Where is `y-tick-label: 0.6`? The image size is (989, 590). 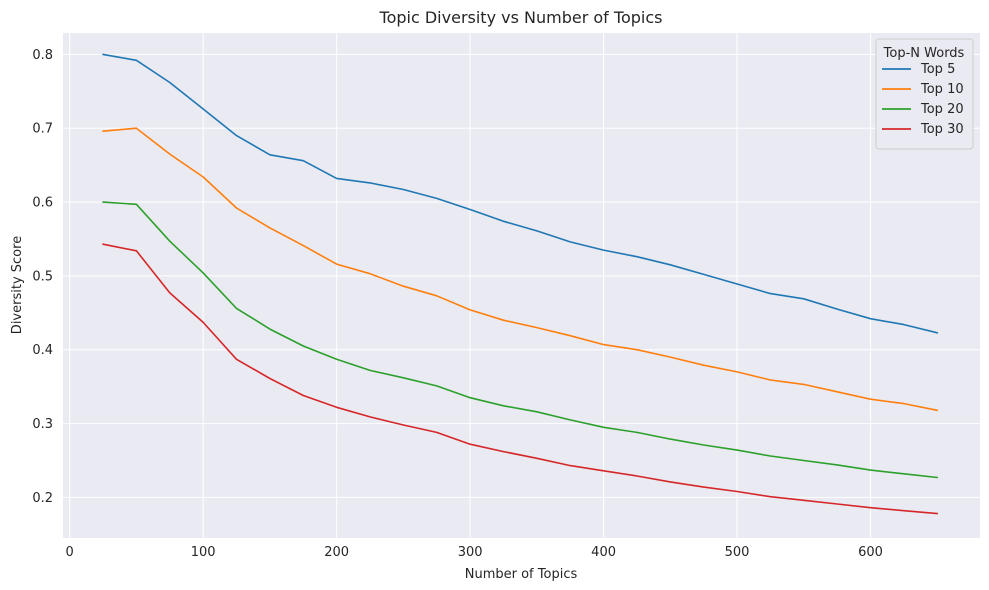
y-tick-label: 0.6 is located at coordinates (42, 203).